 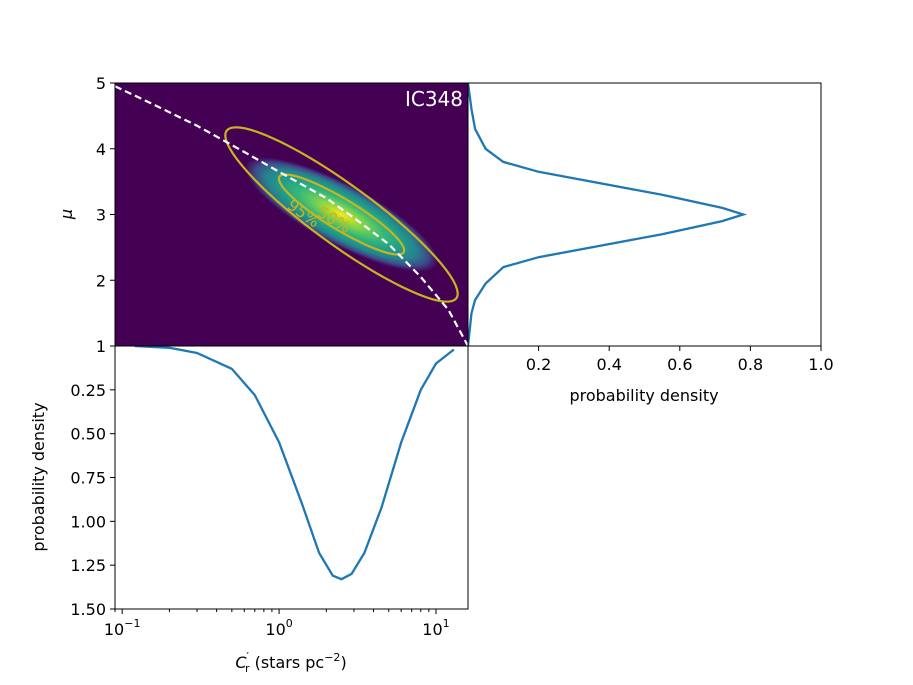 What do you see at coordinates (608, 364) in the screenshot?
I see `mu-x-tick-label: 0.4` at bounding box center [608, 364].